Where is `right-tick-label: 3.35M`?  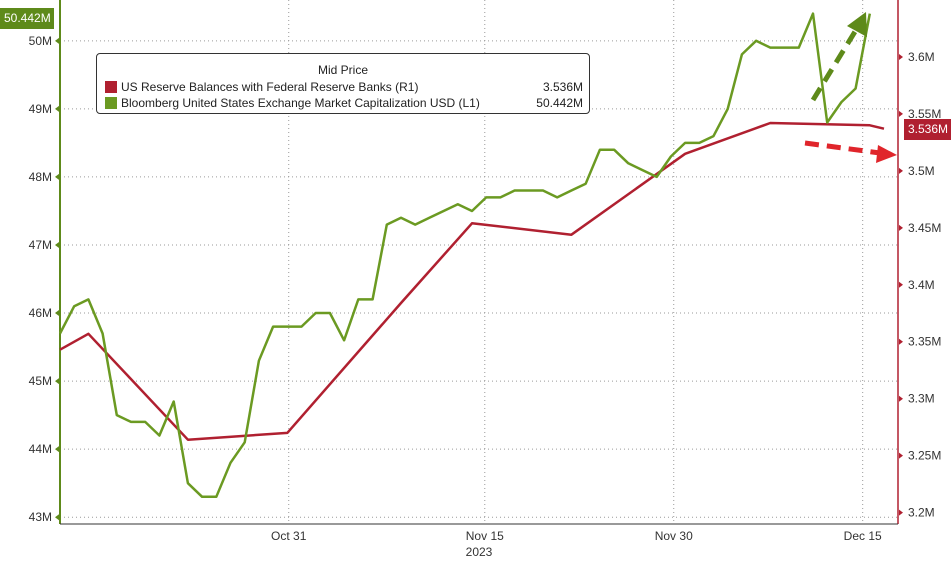 right-tick-label: 3.35M is located at coordinates (924, 342).